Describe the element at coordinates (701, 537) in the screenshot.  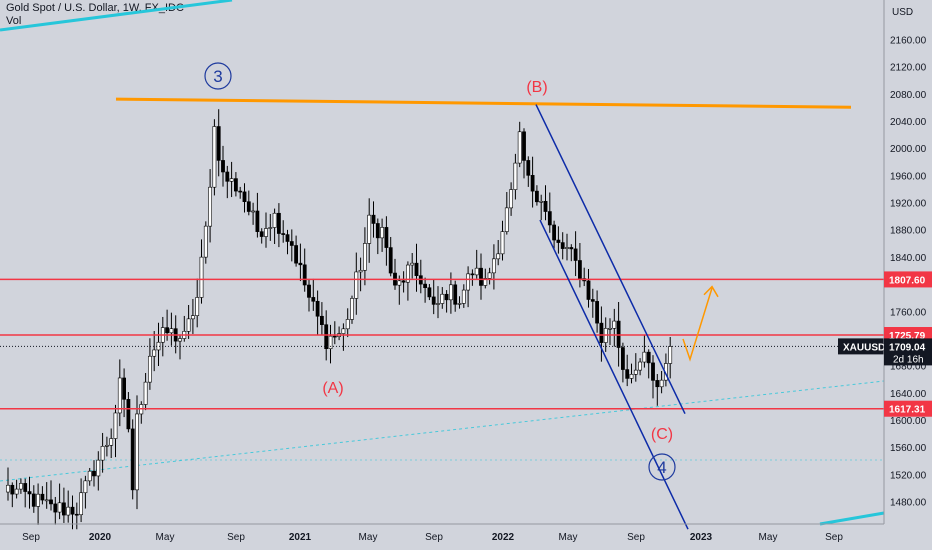
I see `time-tick-label: 2023` at that location.